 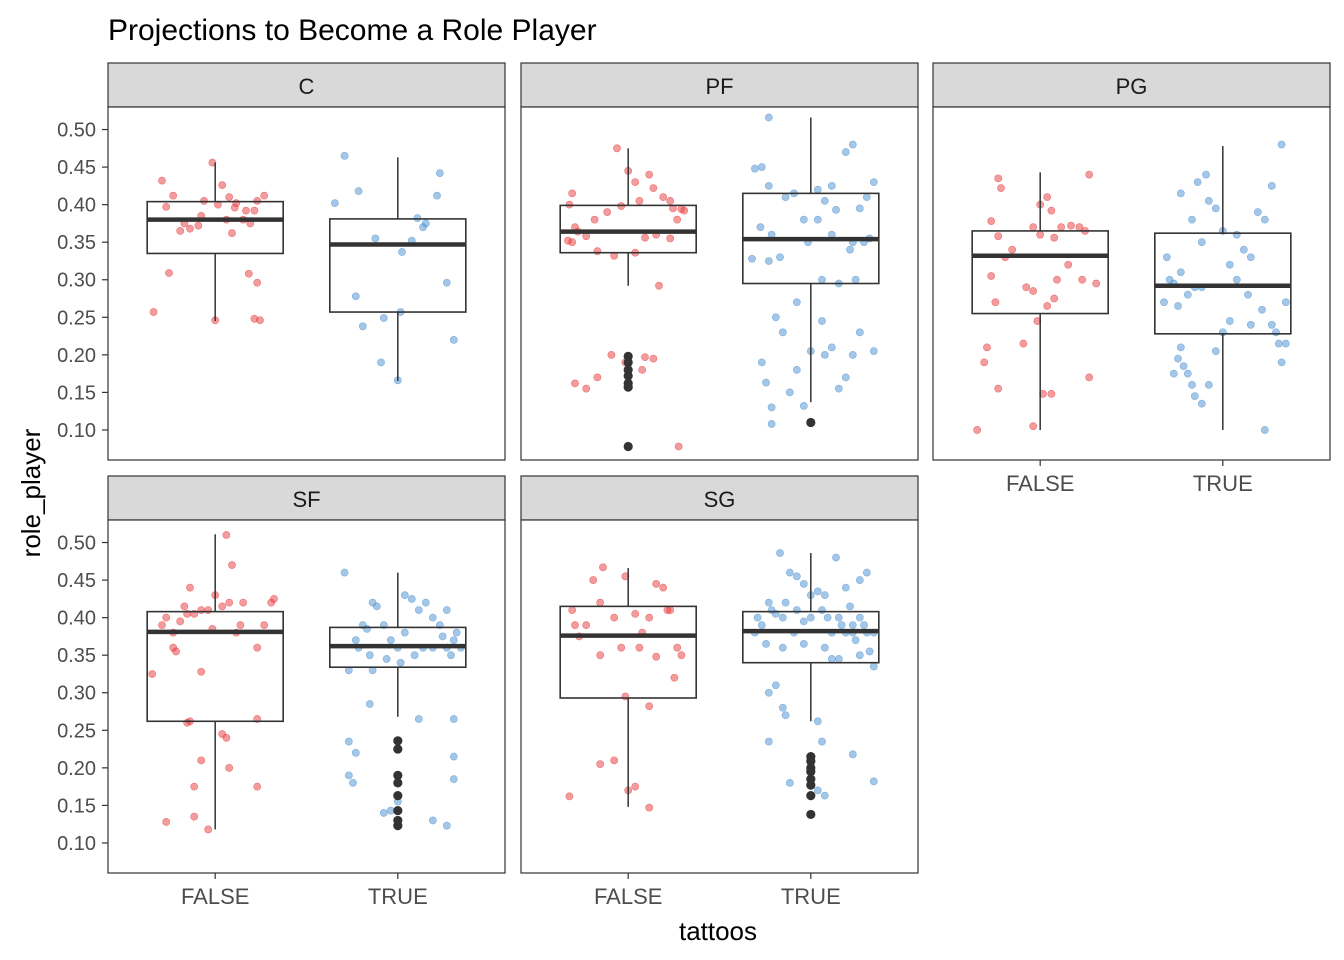 I want to click on y-tick-label: 0.10, so click(x=76, y=844).